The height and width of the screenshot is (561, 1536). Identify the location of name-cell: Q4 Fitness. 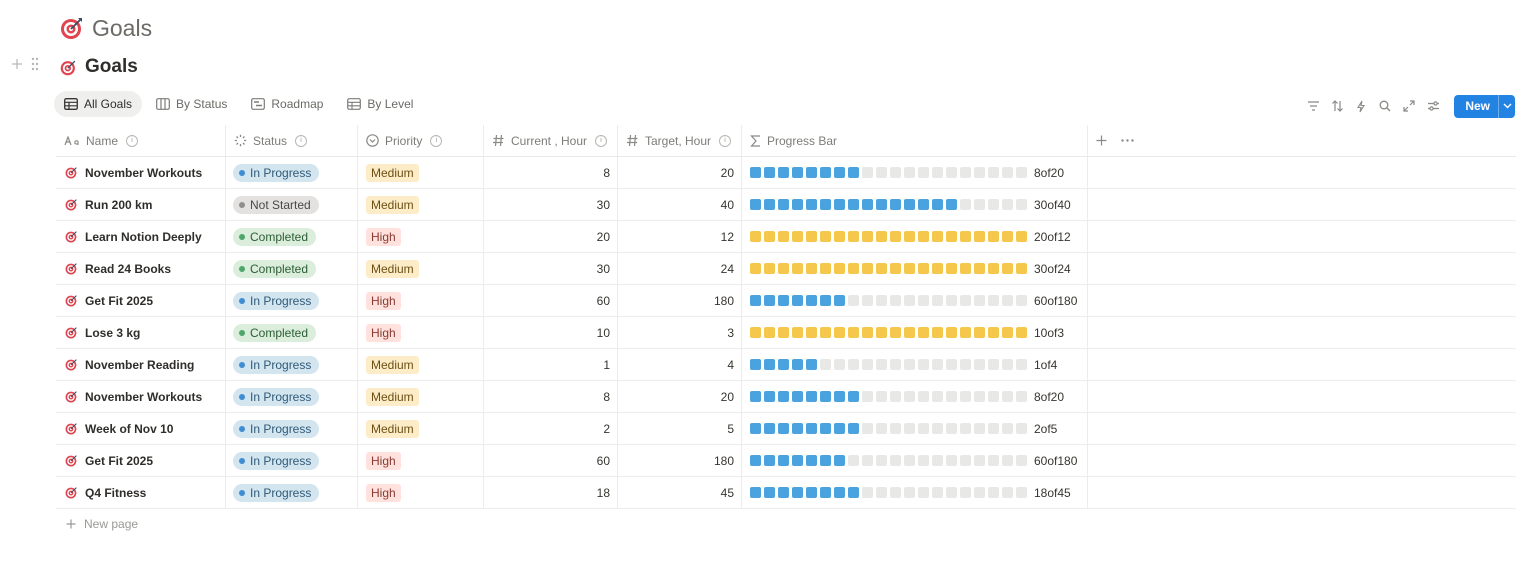
(141, 492).